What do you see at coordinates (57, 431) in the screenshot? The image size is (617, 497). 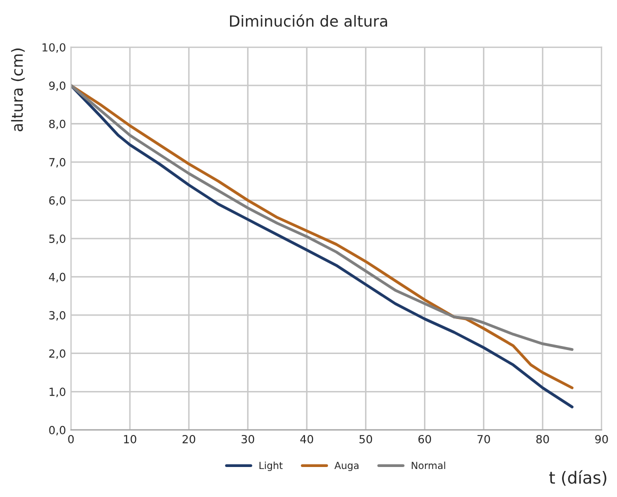 I see `y-tick-label: 0,0` at bounding box center [57, 431].